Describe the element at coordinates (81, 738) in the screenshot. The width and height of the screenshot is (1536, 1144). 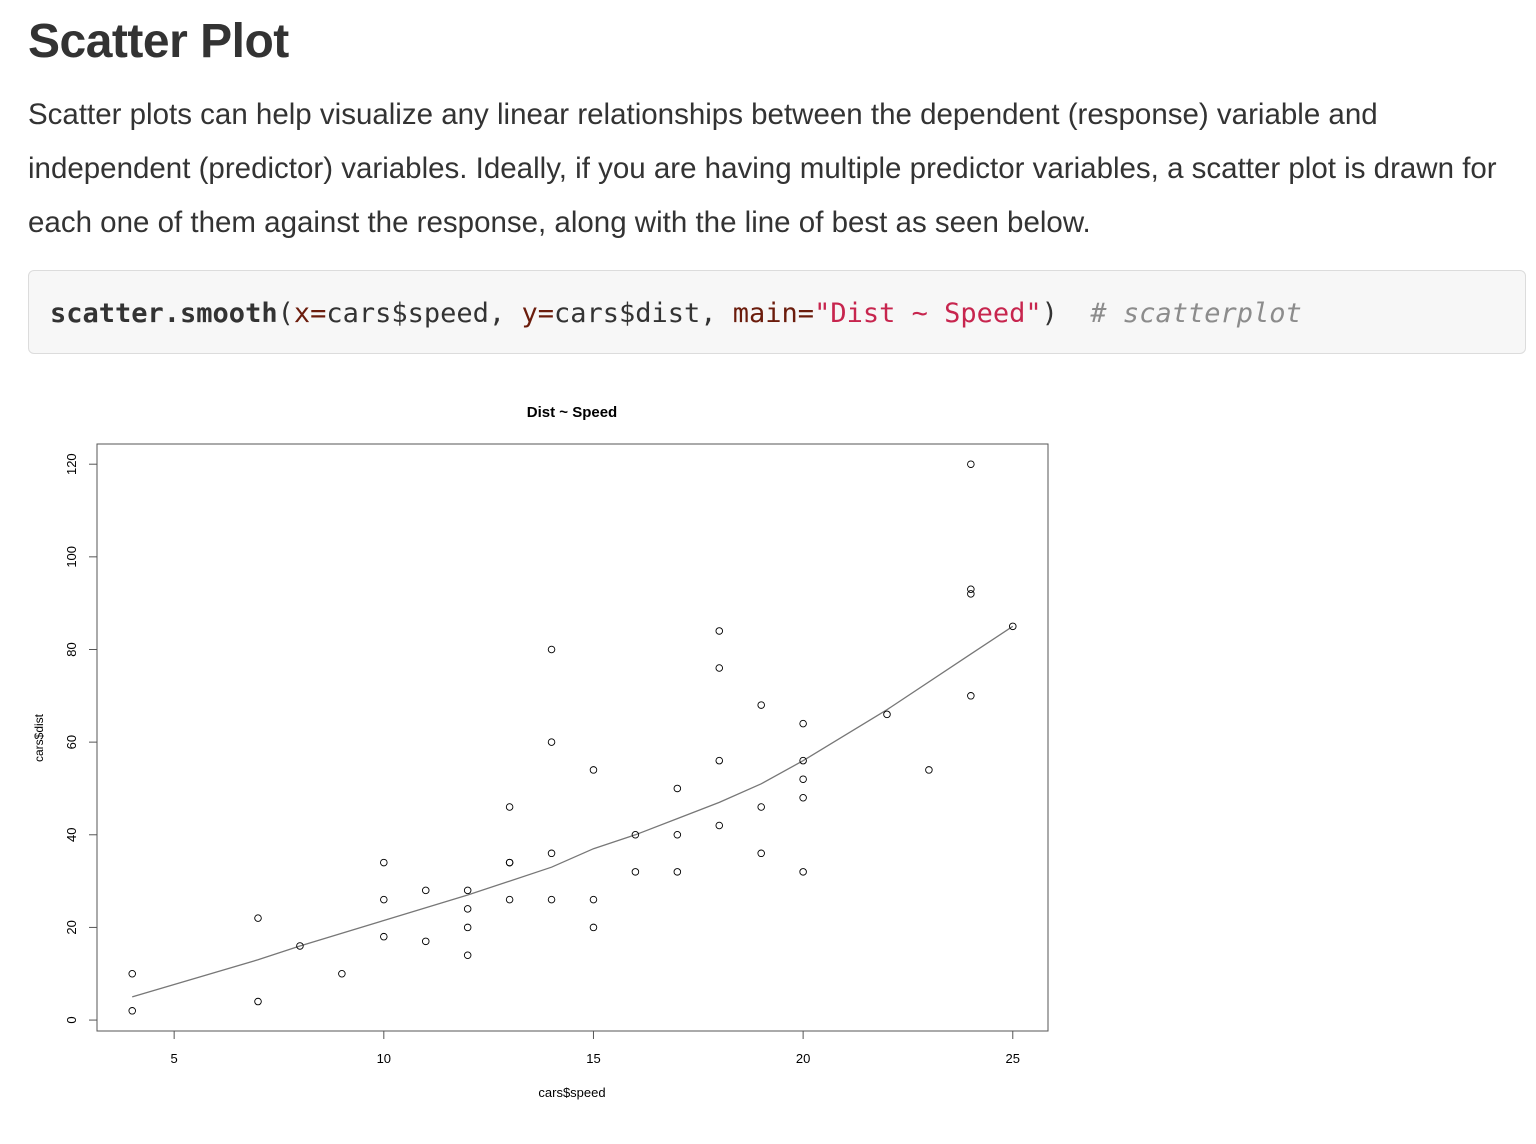
I see `y-axis: 0 20 40 60 80 100 120` at that location.